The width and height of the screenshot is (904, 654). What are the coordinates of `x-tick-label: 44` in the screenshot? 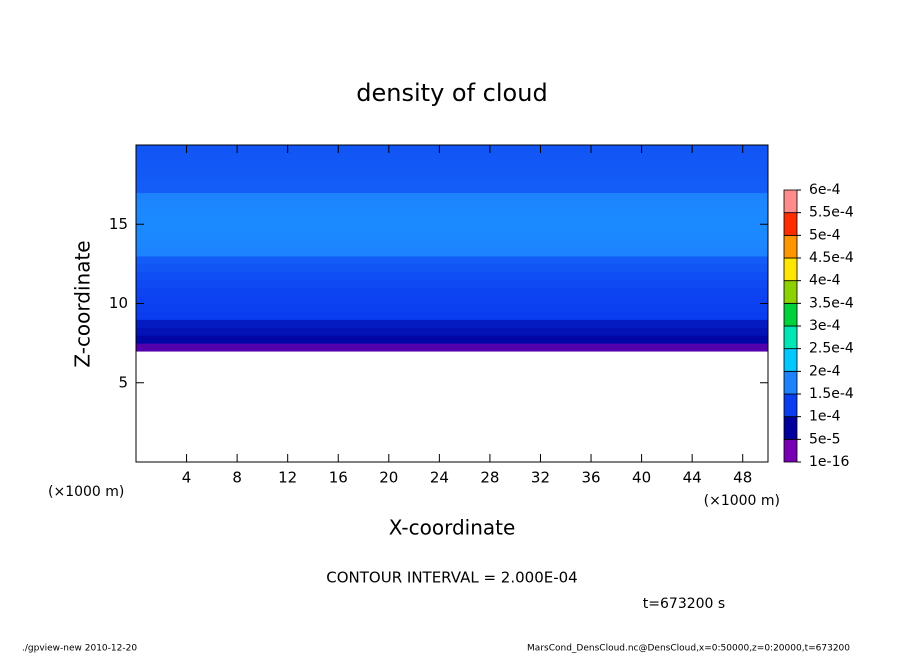 It's located at (692, 478).